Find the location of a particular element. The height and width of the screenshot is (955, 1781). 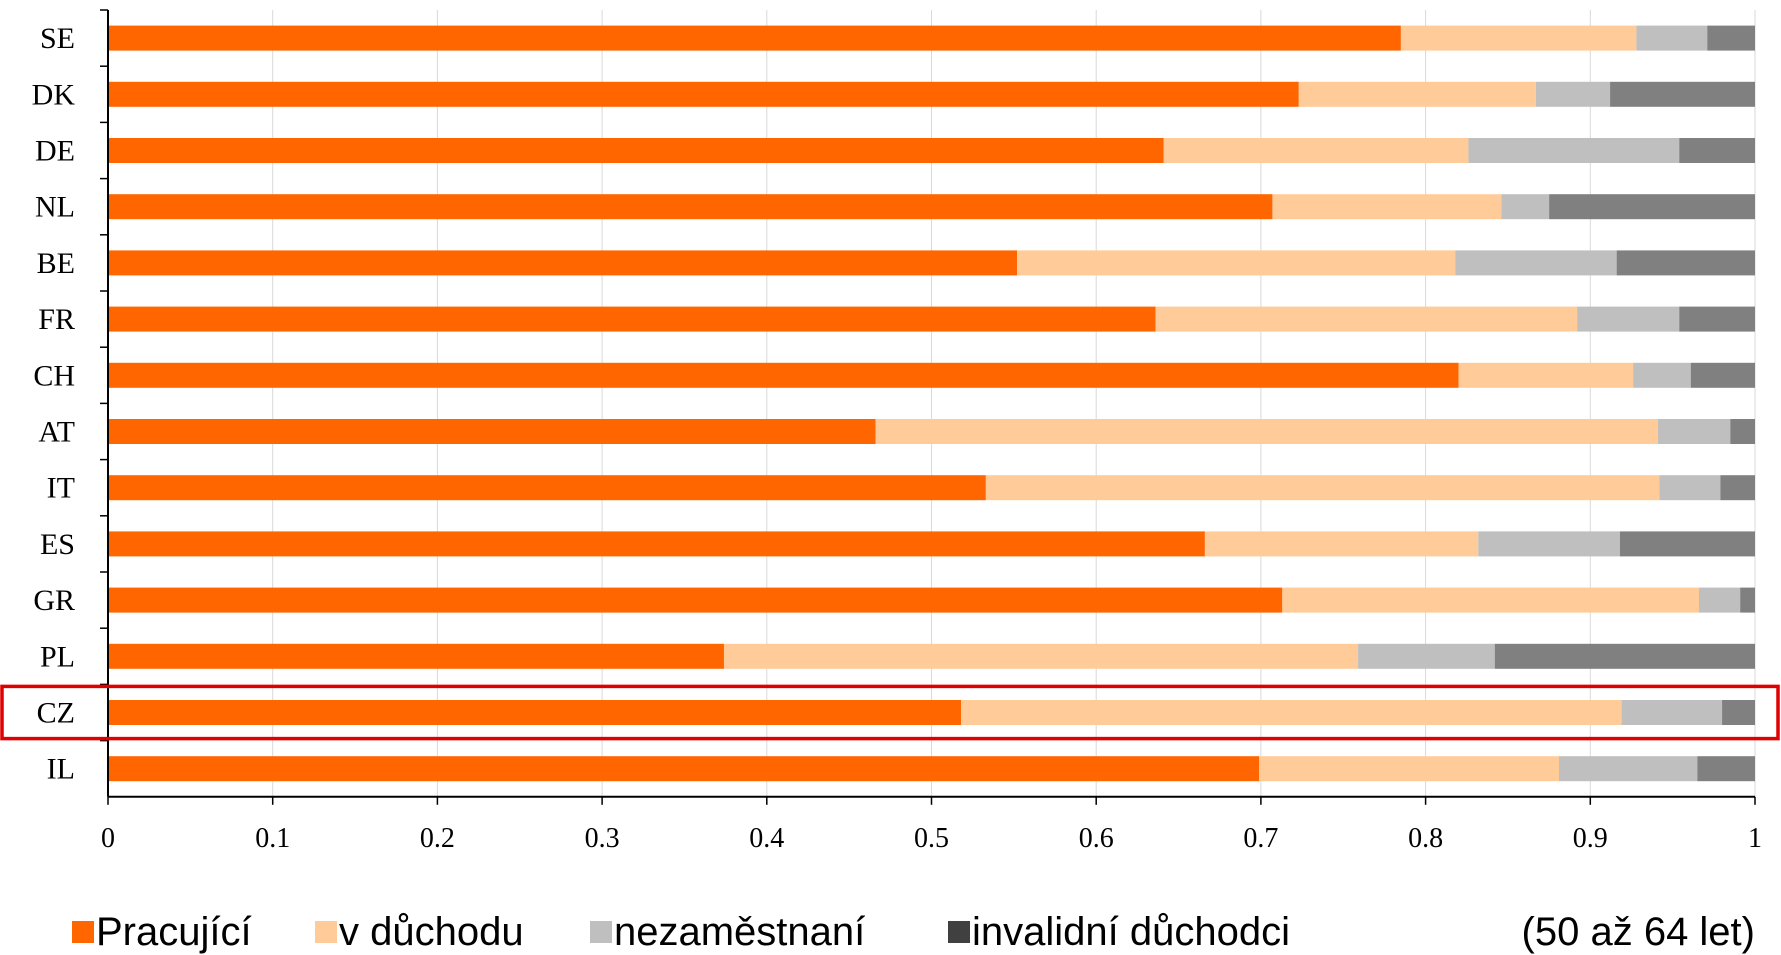

age-range-annotation: (50 až 64 let) is located at coordinates (1638, 932).